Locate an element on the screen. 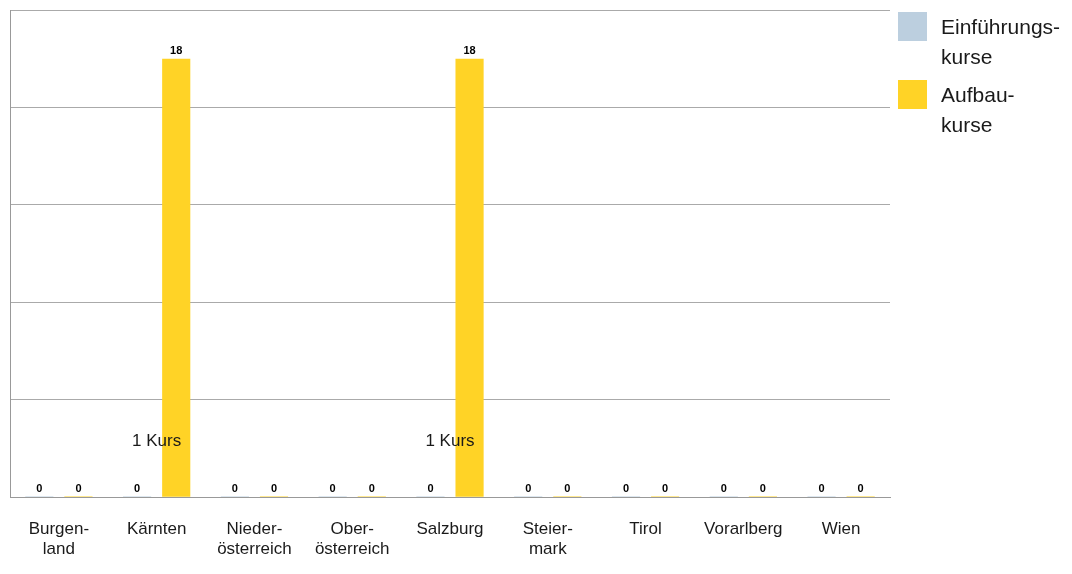  x-tick-label: Kärnten is located at coordinates (156, 529).